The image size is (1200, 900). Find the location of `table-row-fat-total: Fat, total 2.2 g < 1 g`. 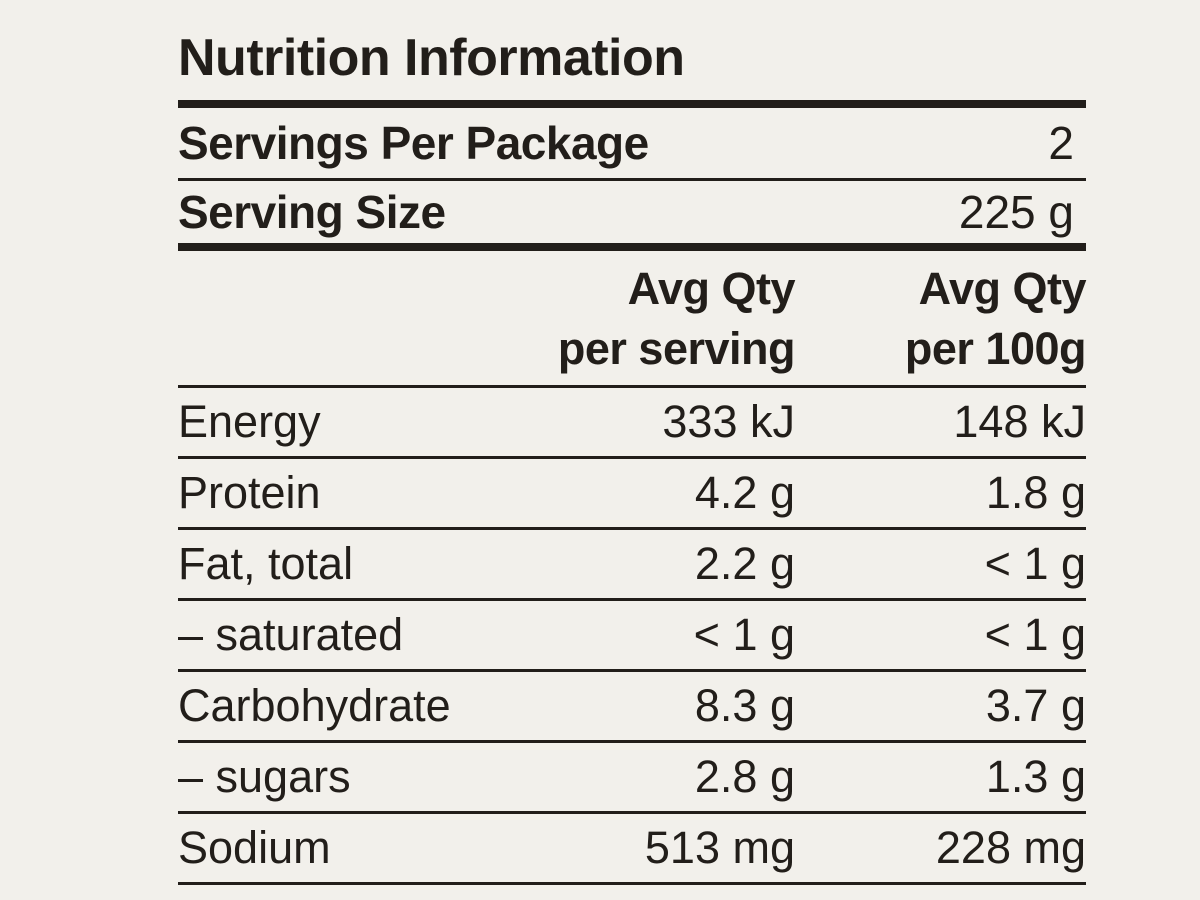

table-row-fat-total: Fat, total 2.2 g < 1 g is located at coordinates (632, 565).